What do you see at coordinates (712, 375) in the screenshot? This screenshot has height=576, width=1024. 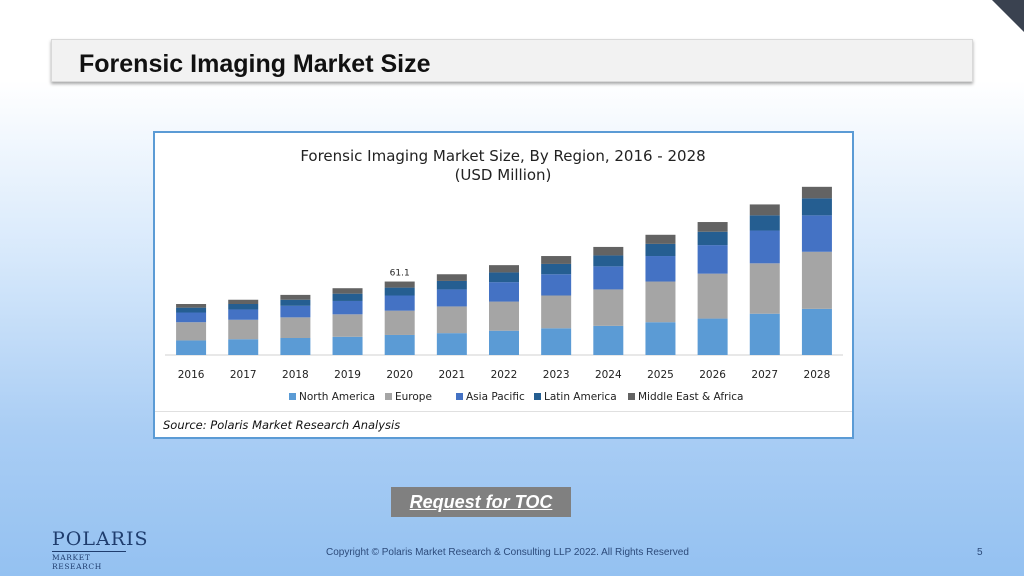 I see `x-tick-label: 2026` at bounding box center [712, 375].